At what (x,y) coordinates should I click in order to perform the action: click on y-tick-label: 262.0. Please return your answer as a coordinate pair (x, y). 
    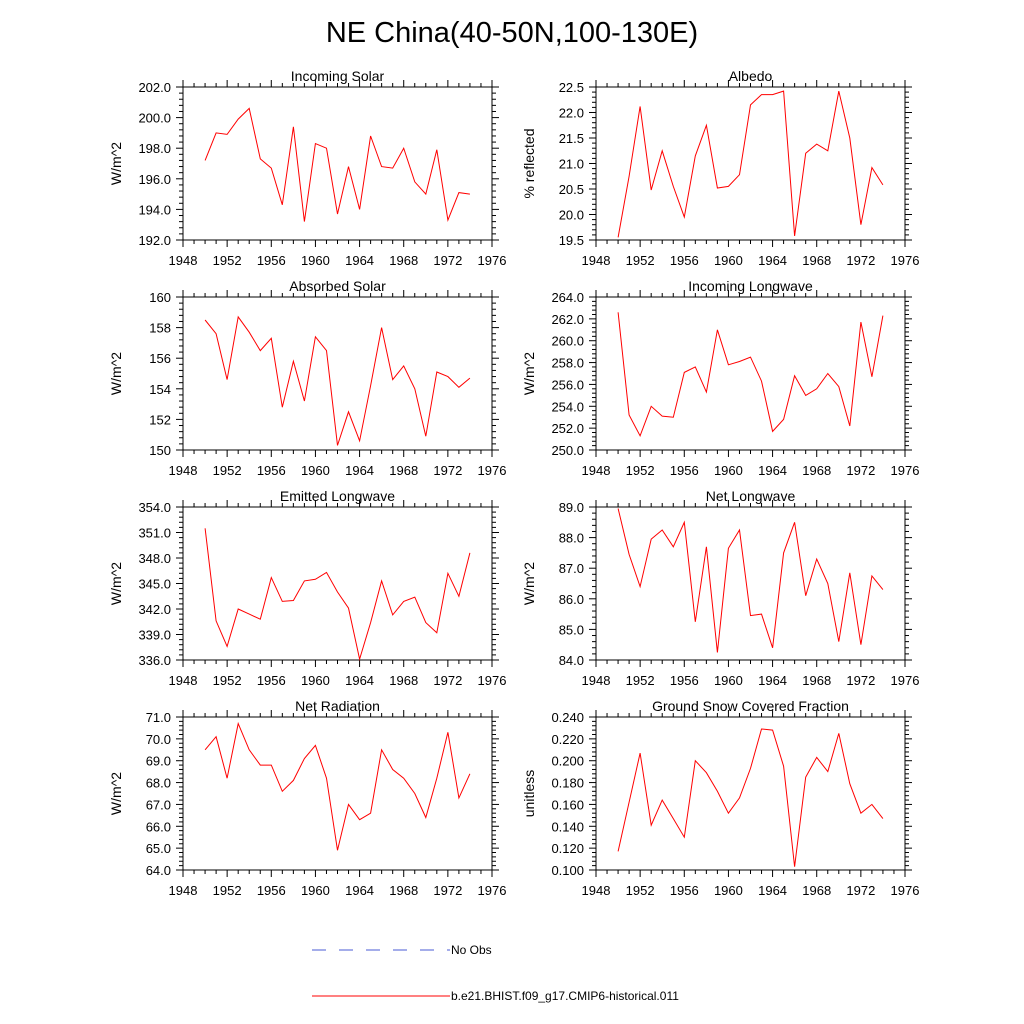
    Looking at the image, I should click on (567, 319).